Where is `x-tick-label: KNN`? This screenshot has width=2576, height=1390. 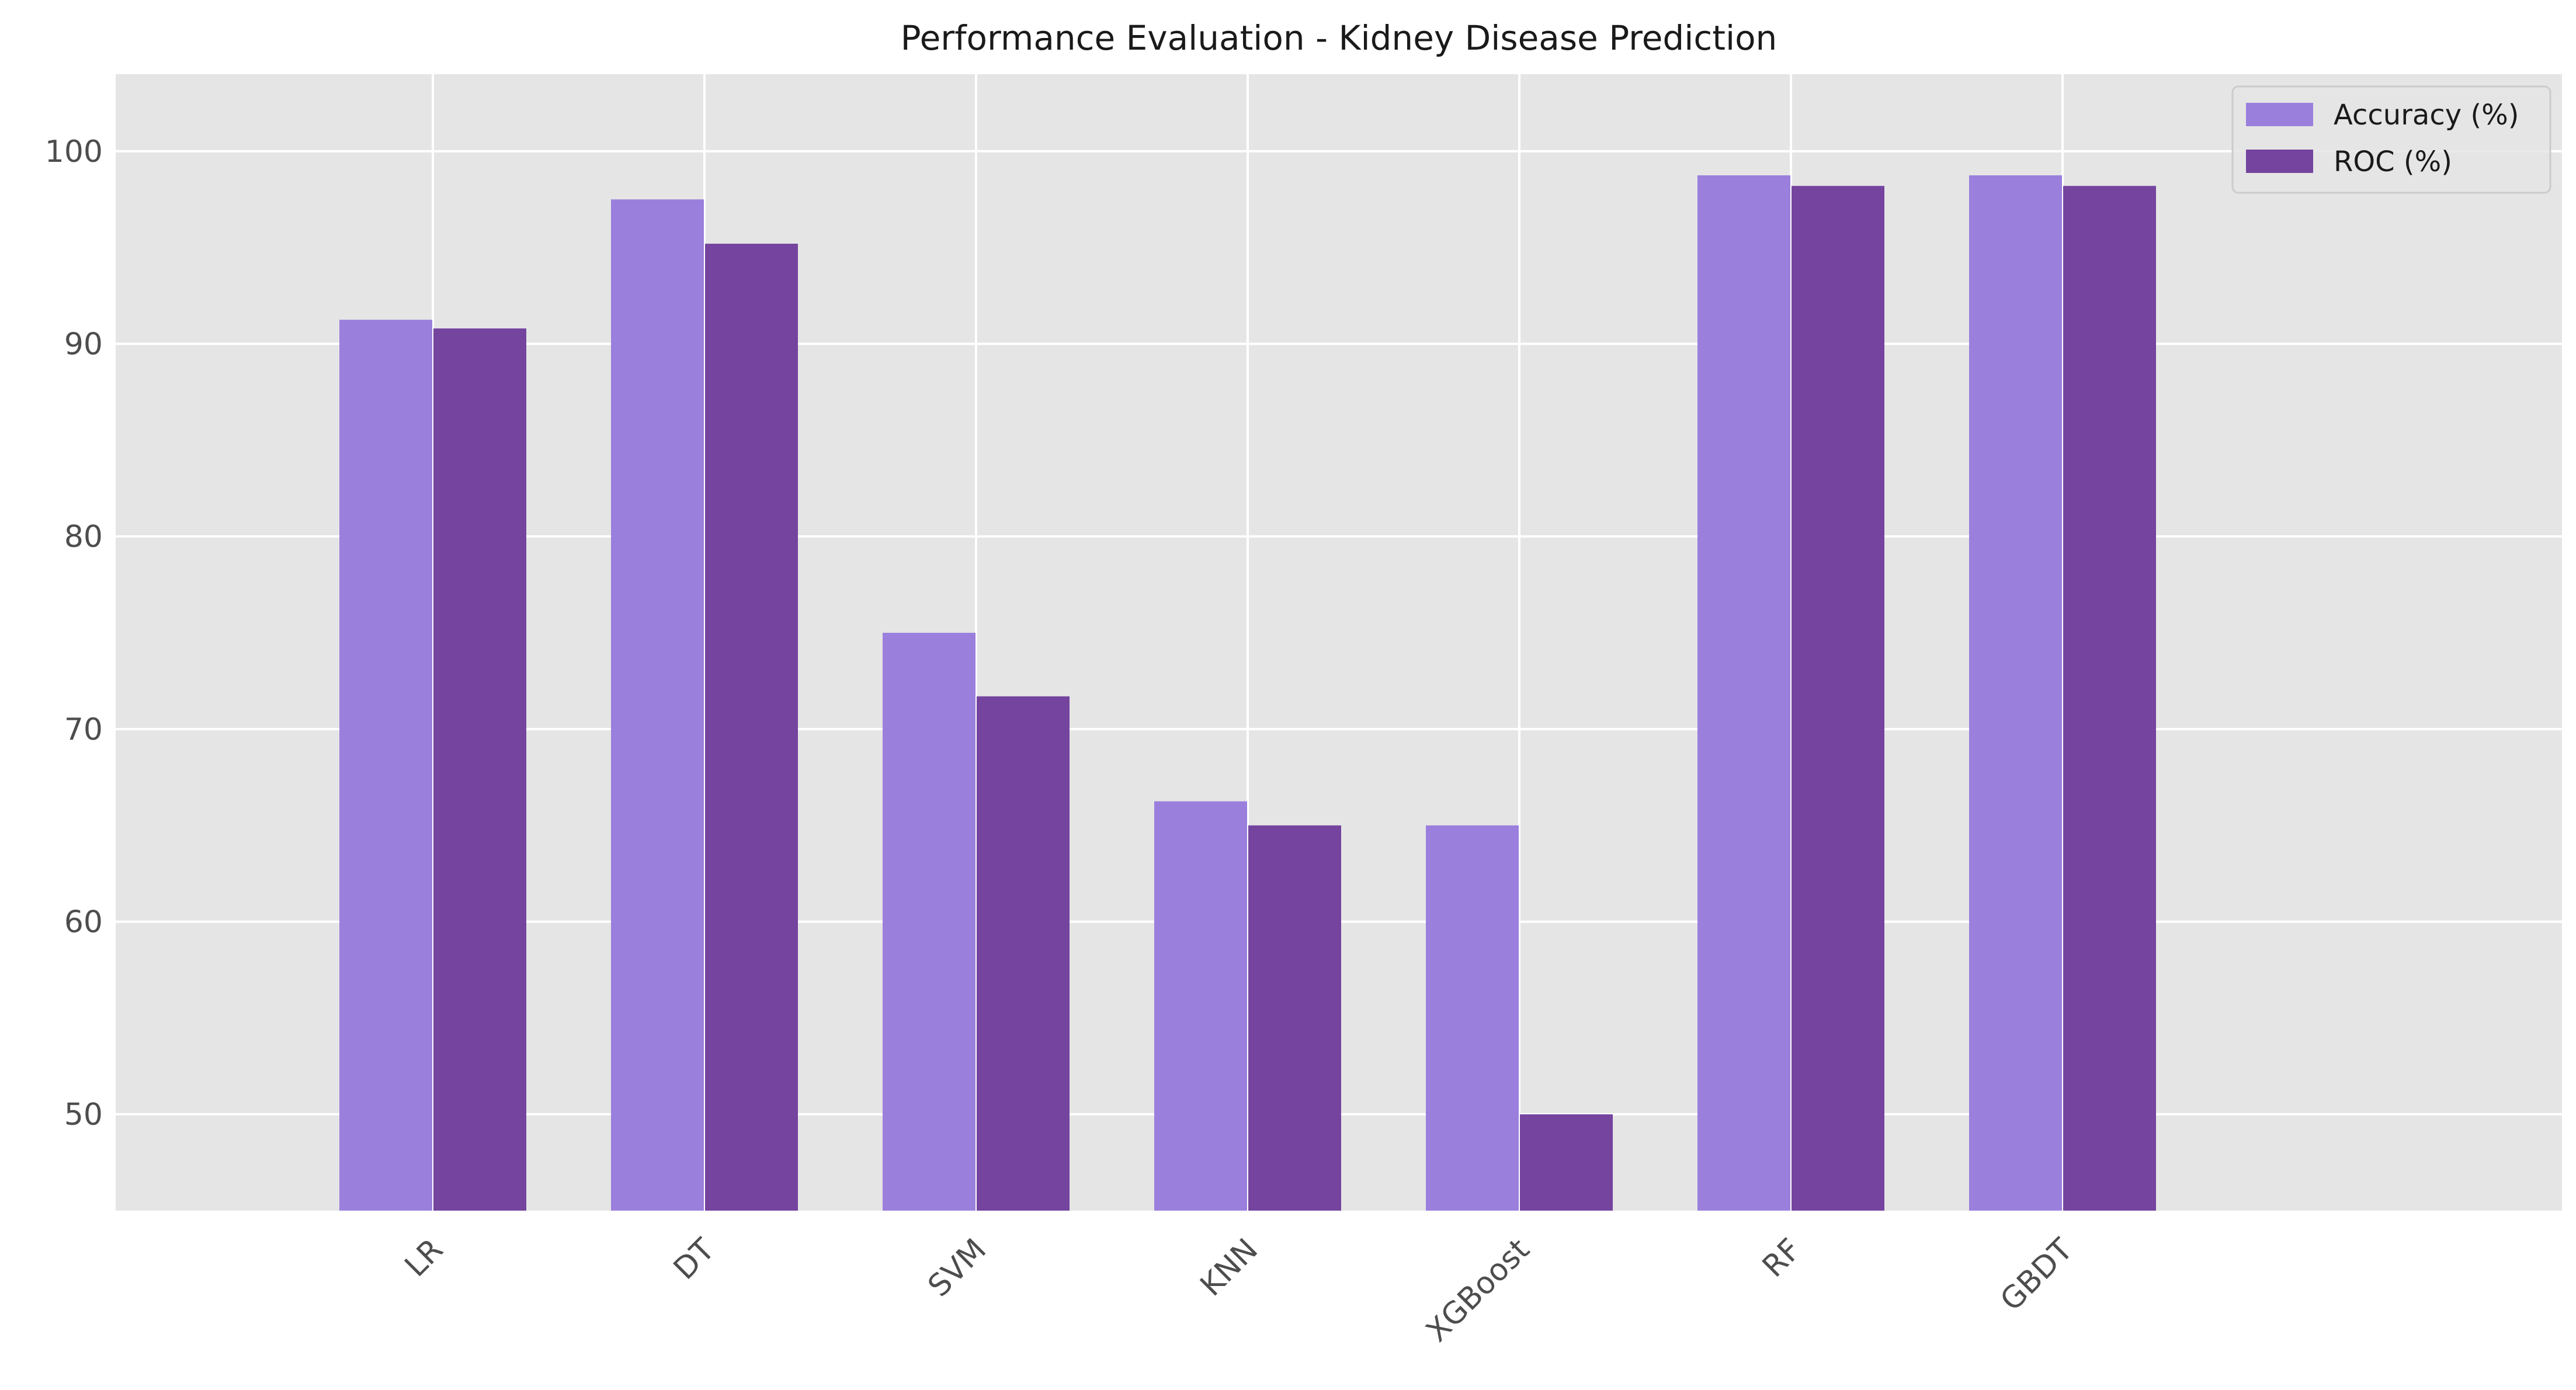 x-tick-label: KNN is located at coordinates (1230, 1268).